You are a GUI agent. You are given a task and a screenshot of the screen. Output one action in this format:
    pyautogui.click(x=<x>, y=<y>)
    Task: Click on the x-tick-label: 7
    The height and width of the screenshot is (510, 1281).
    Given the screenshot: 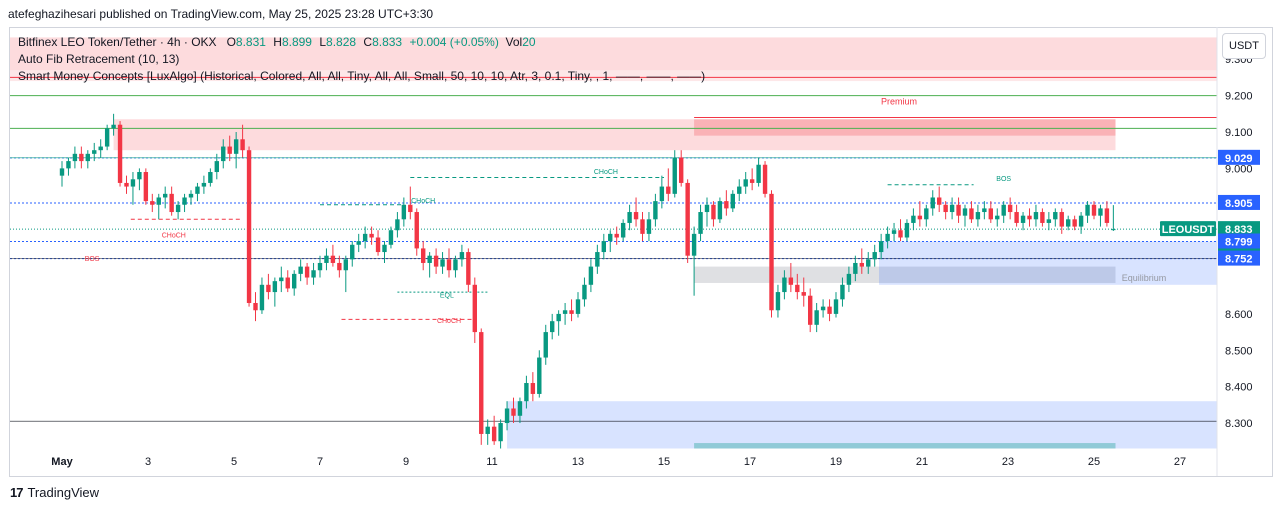 What is the action you would take?
    pyautogui.click(x=320, y=462)
    